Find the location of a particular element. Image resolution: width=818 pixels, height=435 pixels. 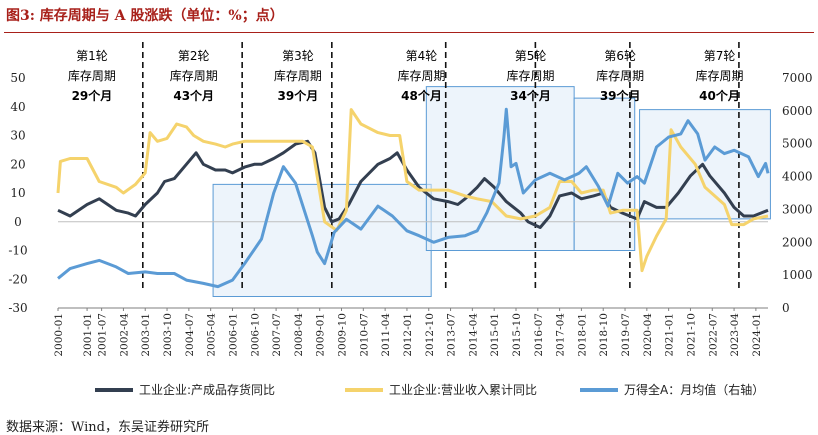

x-tick-label: 2016-07 is located at coordinates (539, 335).